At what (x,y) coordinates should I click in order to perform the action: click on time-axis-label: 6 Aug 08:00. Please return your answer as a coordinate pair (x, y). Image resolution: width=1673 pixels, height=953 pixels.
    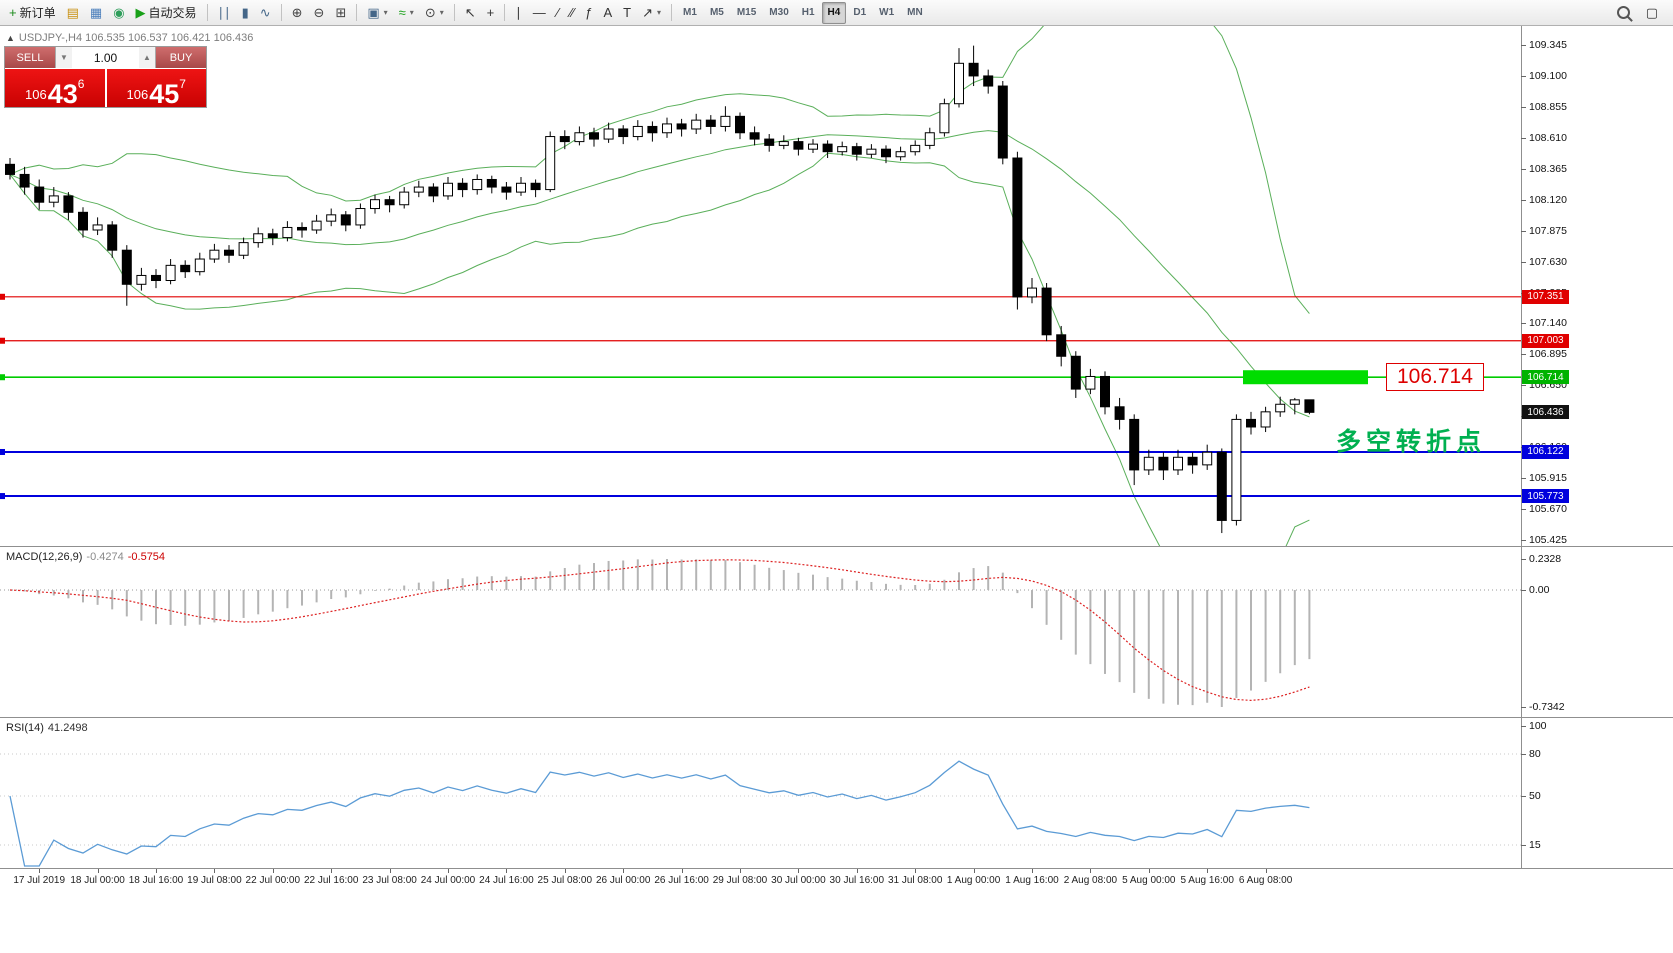
    Looking at the image, I should click on (1265, 880).